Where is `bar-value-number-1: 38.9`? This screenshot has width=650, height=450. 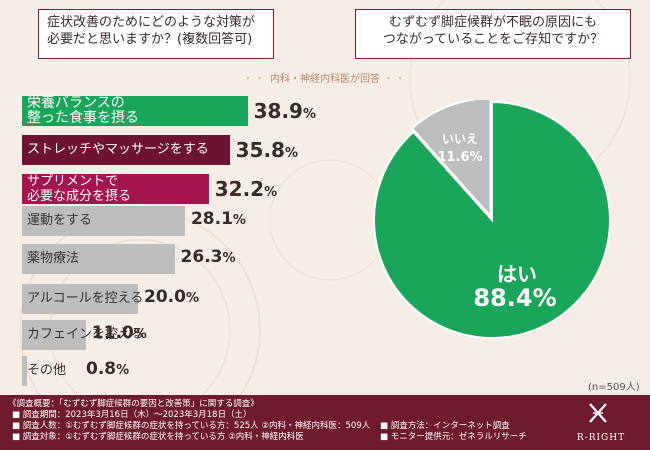 bar-value-number-1: 38.9 is located at coordinates (278, 111).